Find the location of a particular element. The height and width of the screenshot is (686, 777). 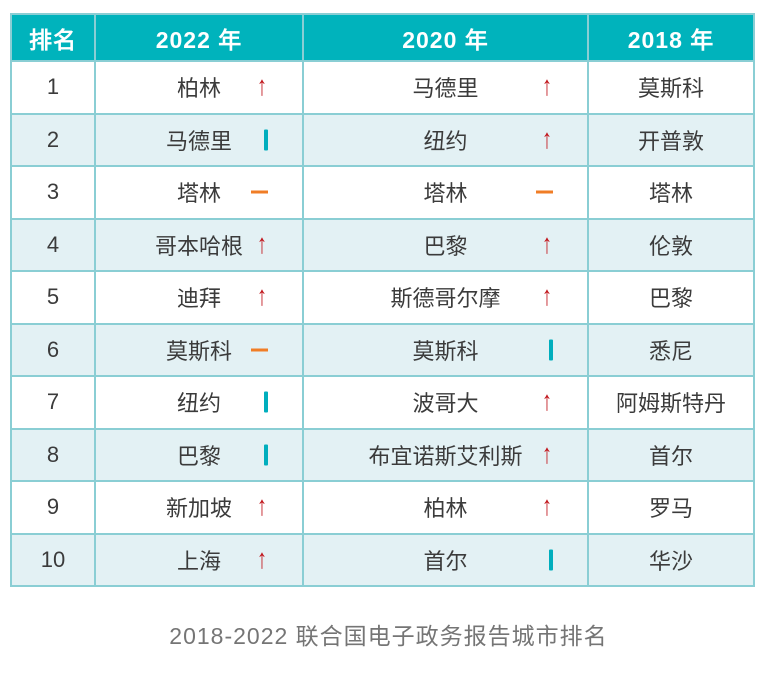

rank-cell: 2 is located at coordinates (53, 139).